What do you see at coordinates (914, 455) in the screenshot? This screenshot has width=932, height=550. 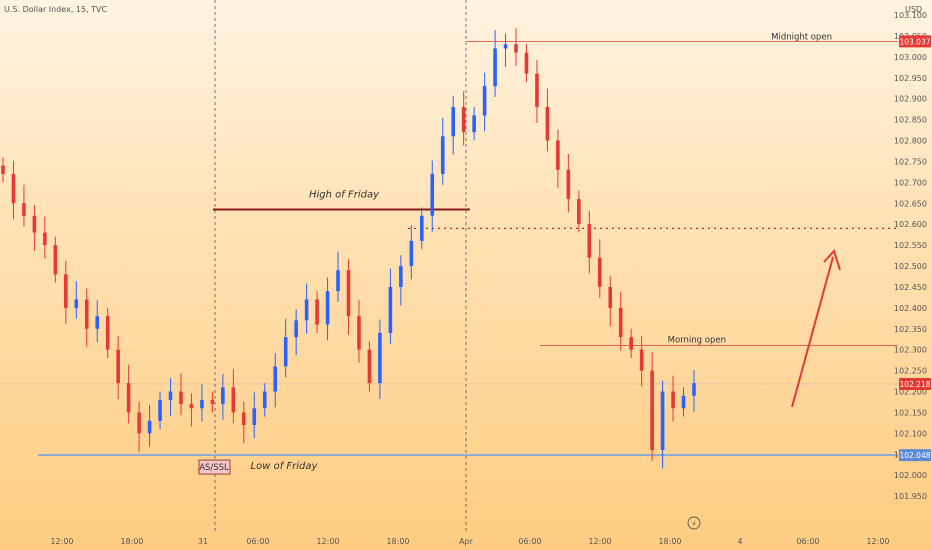 I see `price-badge-label: 102.048` at bounding box center [914, 455].